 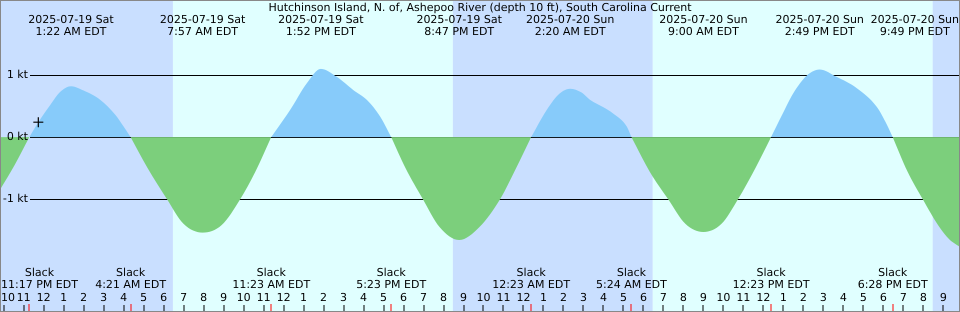 I want to click on annotation: 2025-07-20 Sun 9:49 PM EDT, so click(x=915, y=25).